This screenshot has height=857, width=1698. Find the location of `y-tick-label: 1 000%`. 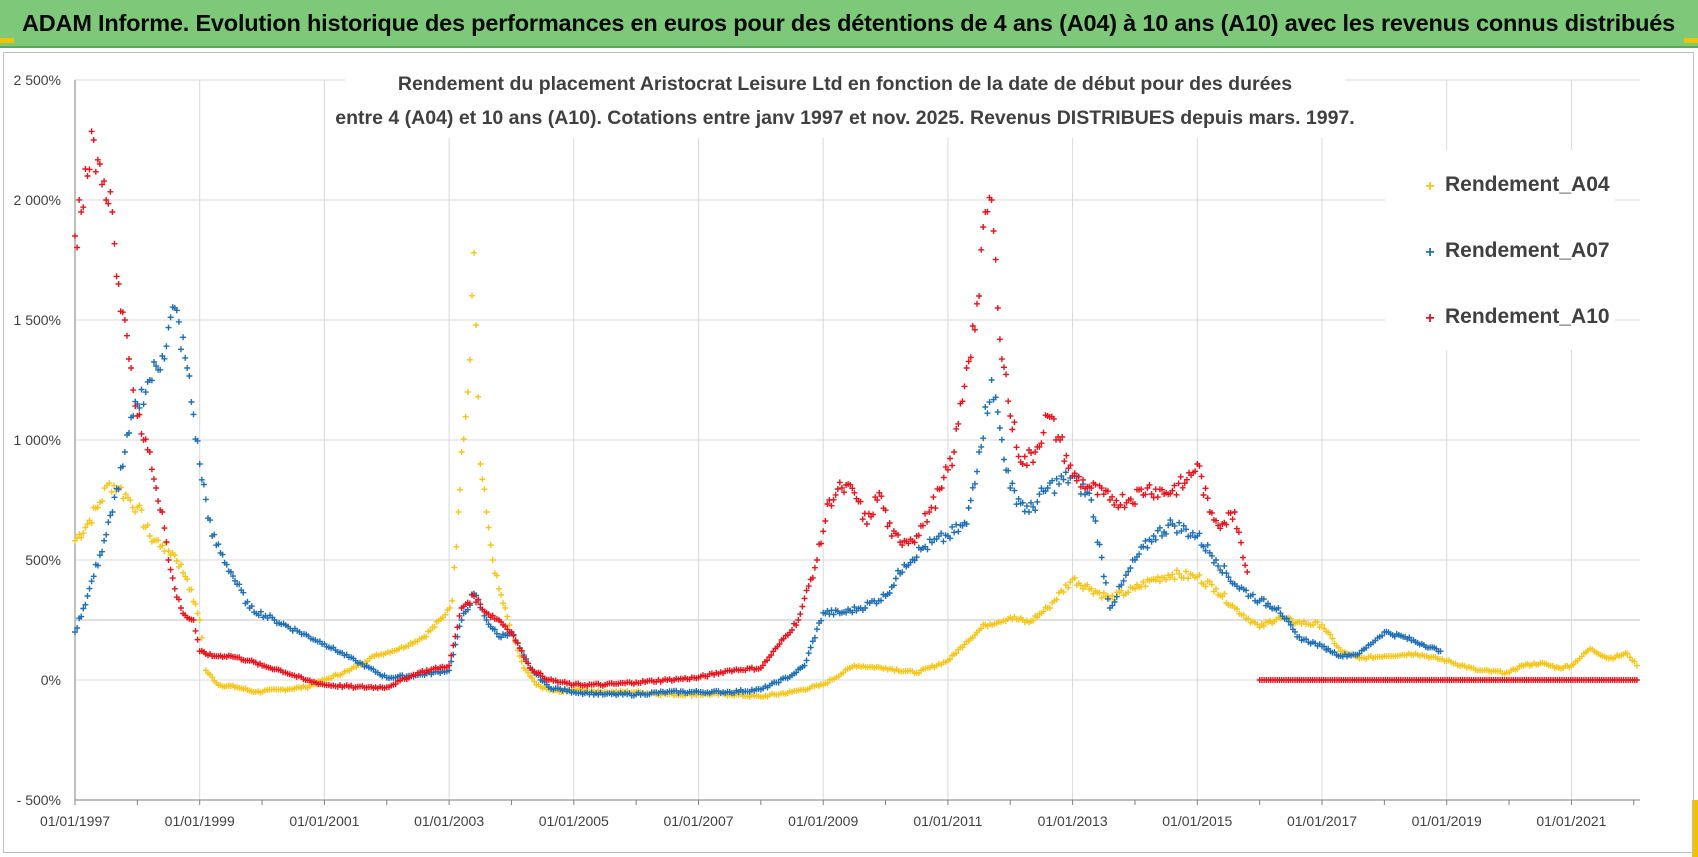

y-tick-label: 1 000% is located at coordinates (37, 440).